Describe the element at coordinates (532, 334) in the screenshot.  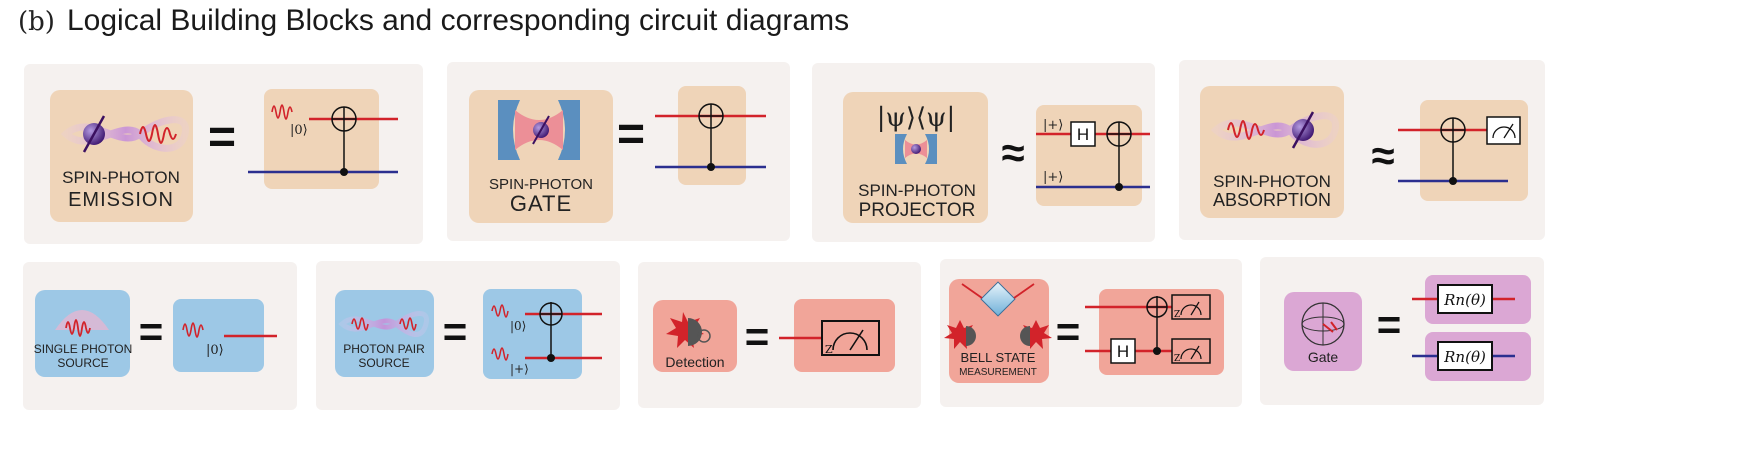
I see `pair-source-circuit-box` at that location.